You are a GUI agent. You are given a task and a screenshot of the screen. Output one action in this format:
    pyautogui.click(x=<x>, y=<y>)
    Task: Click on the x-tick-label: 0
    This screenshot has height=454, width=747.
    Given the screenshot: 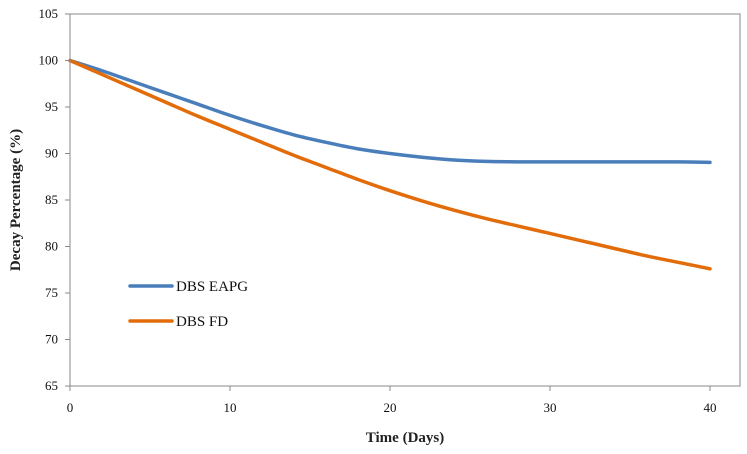 What is the action you would take?
    pyautogui.click(x=70, y=407)
    